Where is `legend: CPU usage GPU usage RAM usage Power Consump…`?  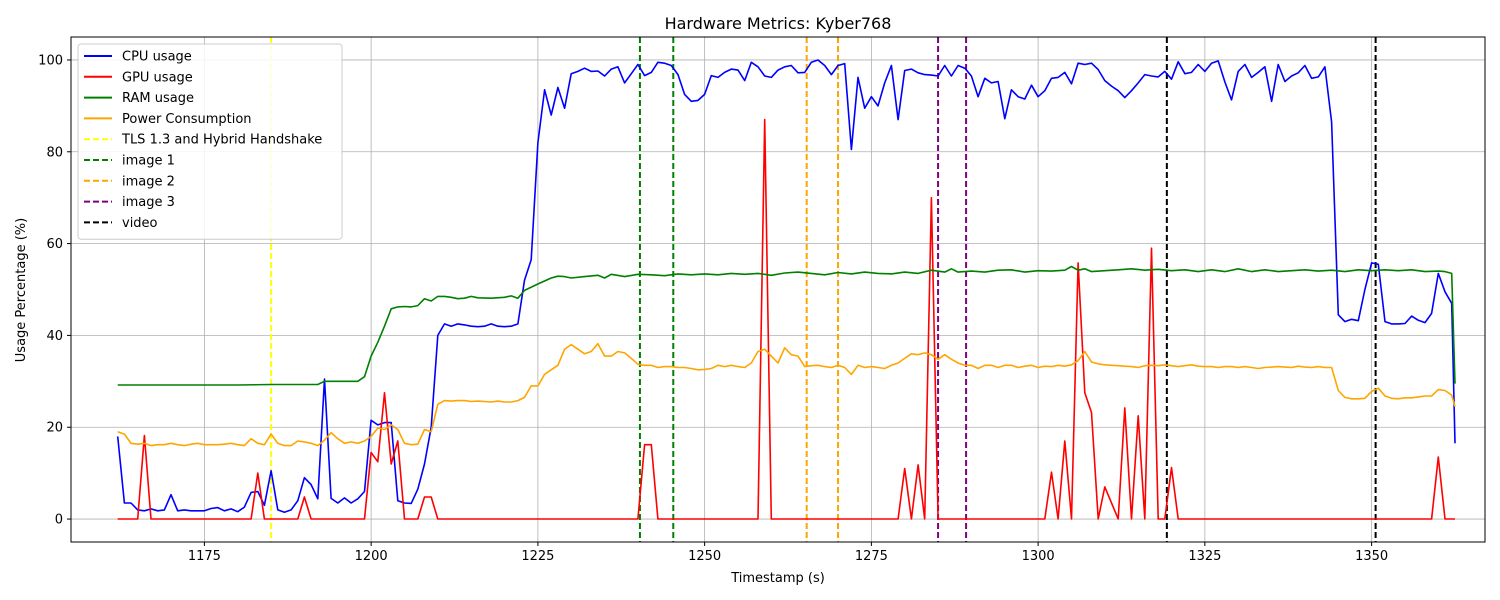
legend: CPU usage GPU usage RAM usage Power Consump… is located at coordinates (210, 141).